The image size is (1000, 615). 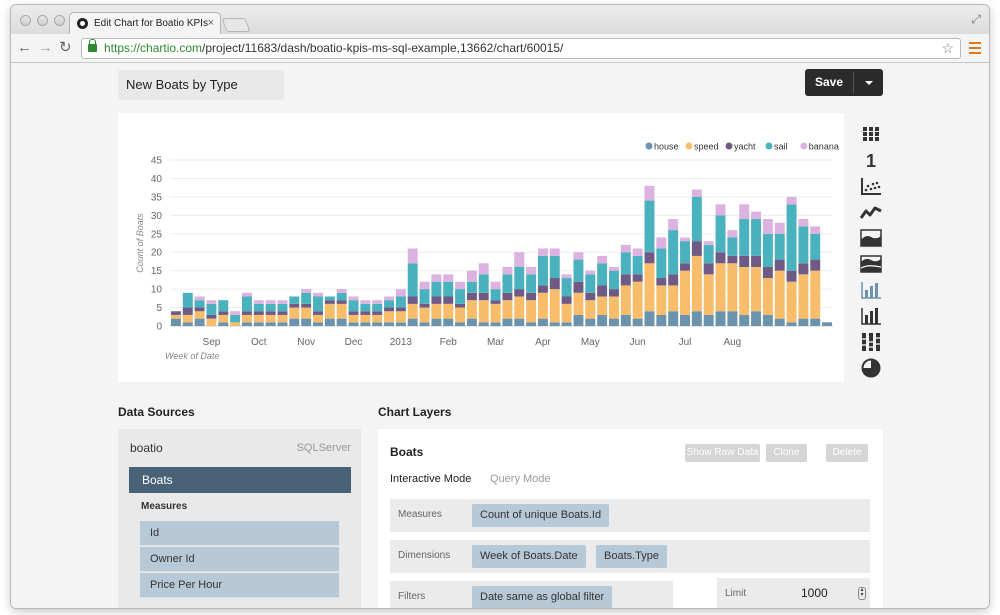 What do you see at coordinates (239, 533) in the screenshot?
I see `field-id: Id` at bounding box center [239, 533].